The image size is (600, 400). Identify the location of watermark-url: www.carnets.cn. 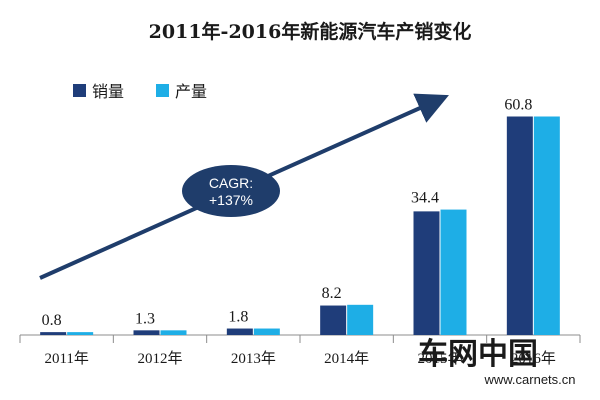
(529, 379).